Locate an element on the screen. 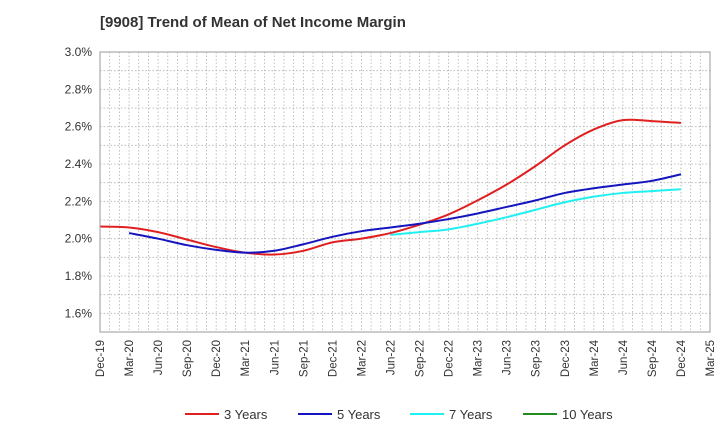  x-tick-label: Mar-20 is located at coordinates (130, 358).